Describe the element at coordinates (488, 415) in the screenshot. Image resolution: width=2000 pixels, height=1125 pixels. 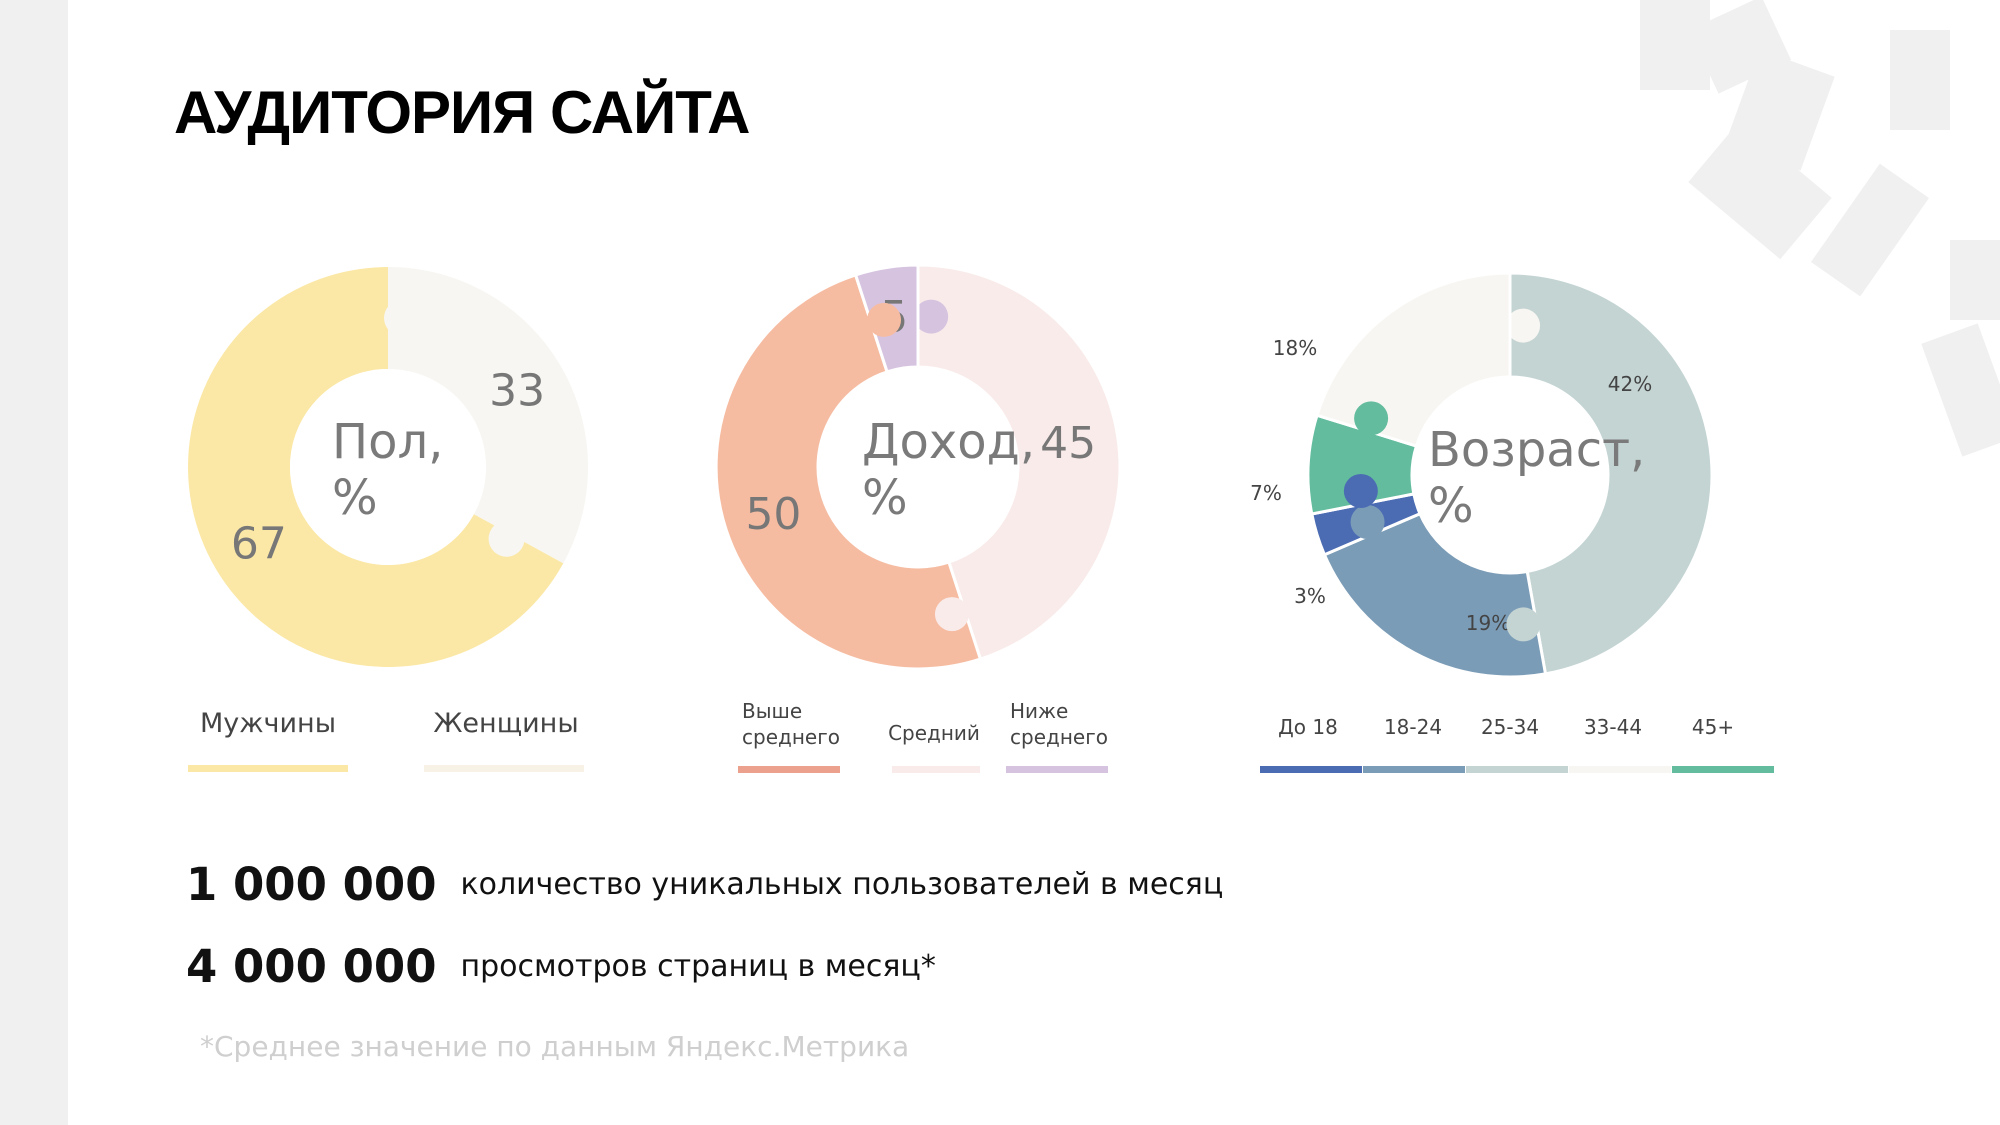
I see `slice-Женщины` at that location.